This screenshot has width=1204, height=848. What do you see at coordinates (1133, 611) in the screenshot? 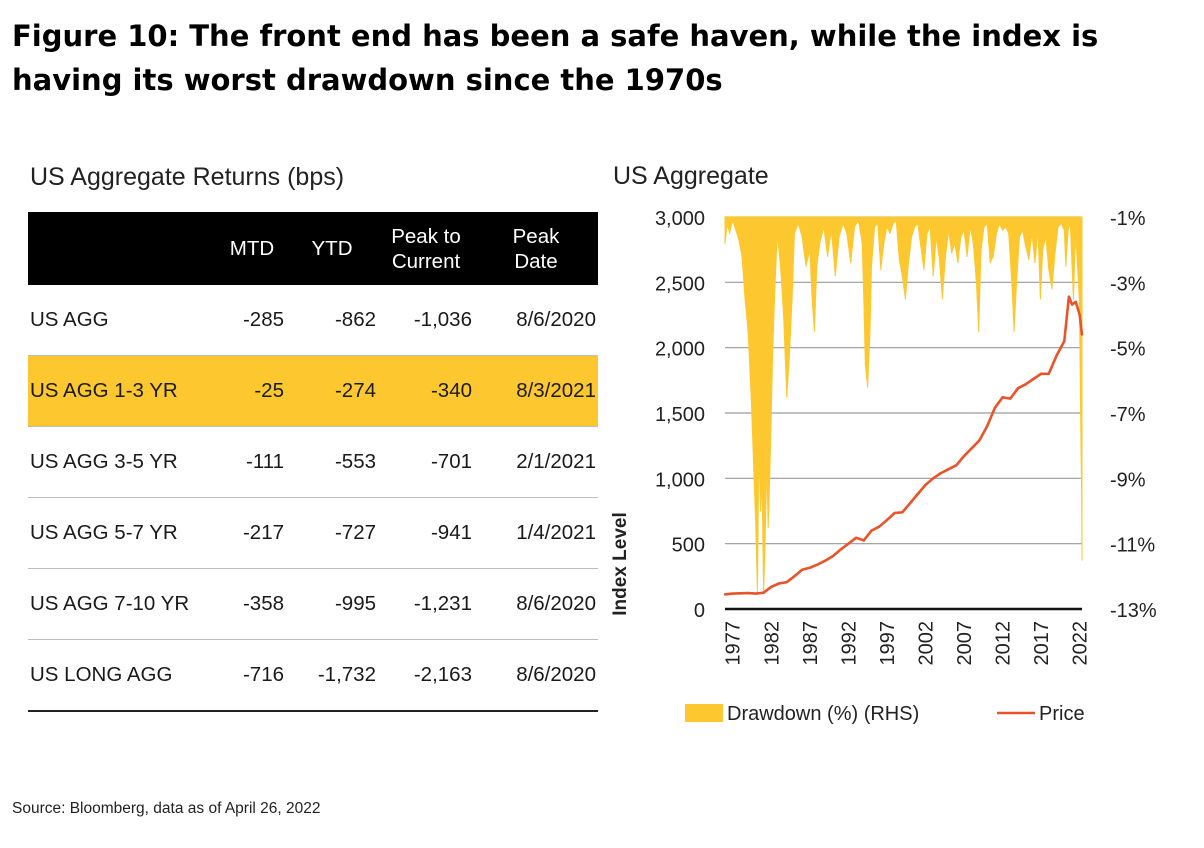
I see `y-right-tick-label: -13%` at bounding box center [1133, 611].